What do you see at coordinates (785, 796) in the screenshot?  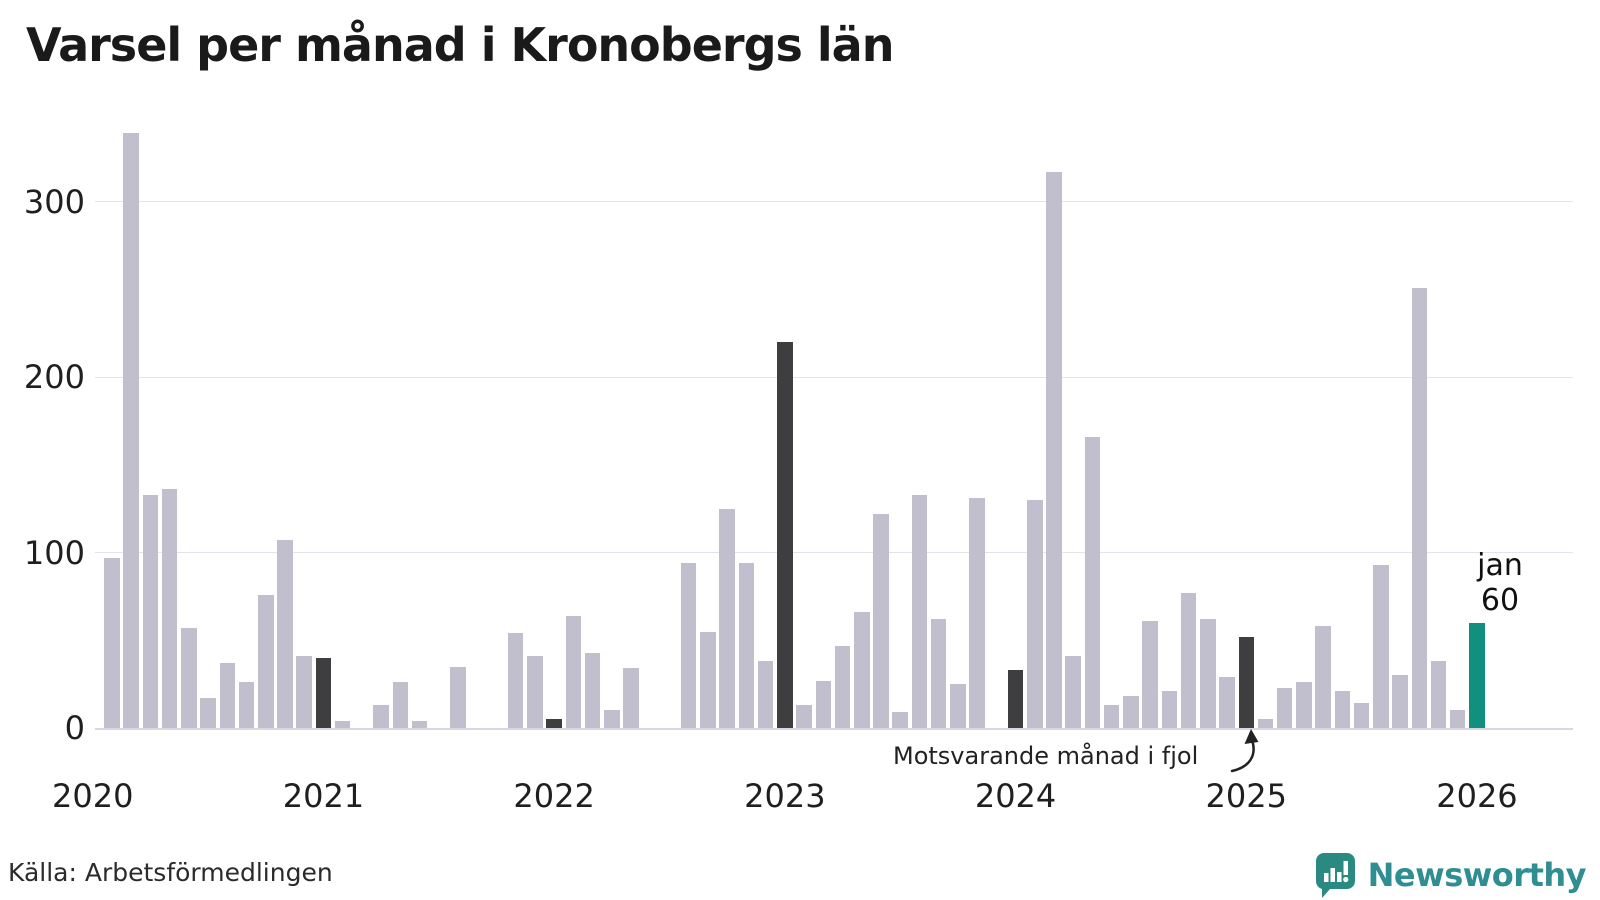 I see `x-year-label-2023: 2023` at bounding box center [785, 796].